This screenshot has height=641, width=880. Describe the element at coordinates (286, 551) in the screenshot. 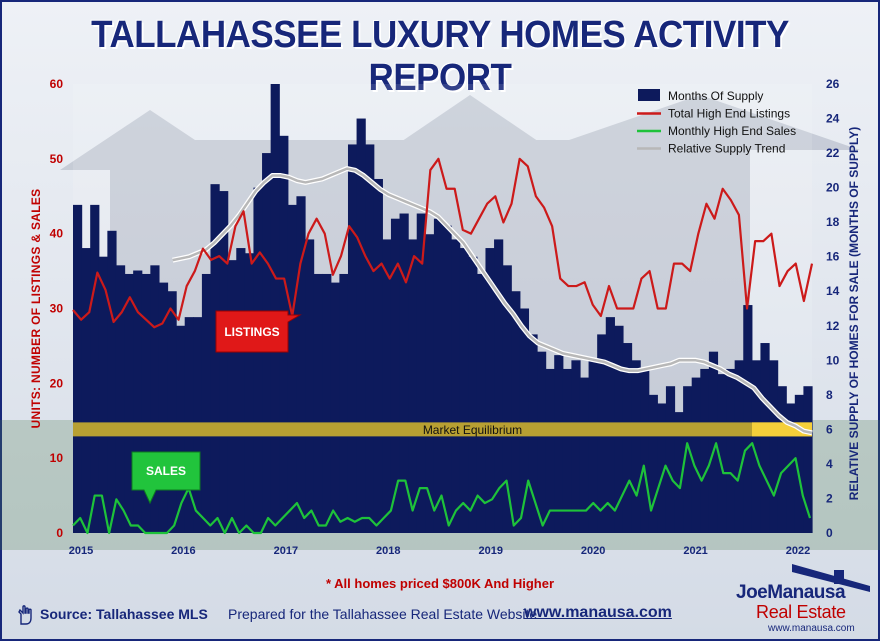

I see `x-tick-label: 2017` at that location.